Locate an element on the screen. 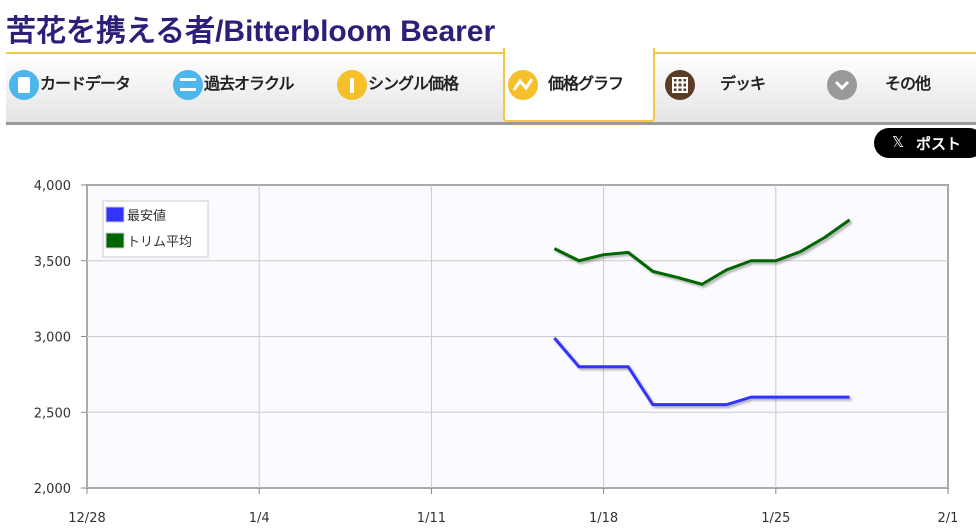  x-tick-label: 1/11 is located at coordinates (431, 518).